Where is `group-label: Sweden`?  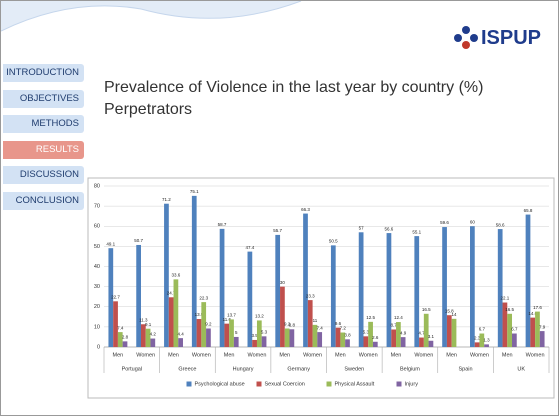 group-label: Sweden is located at coordinates (354, 369).